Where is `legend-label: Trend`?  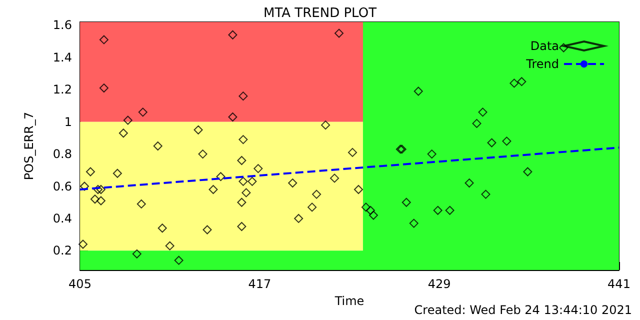
legend-label: Trend is located at coordinates (542, 64).